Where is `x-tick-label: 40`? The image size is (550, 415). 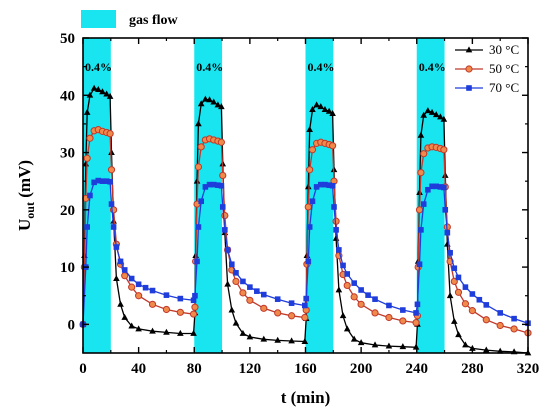
x-tick-label: 40 is located at coordinates (138, 369).